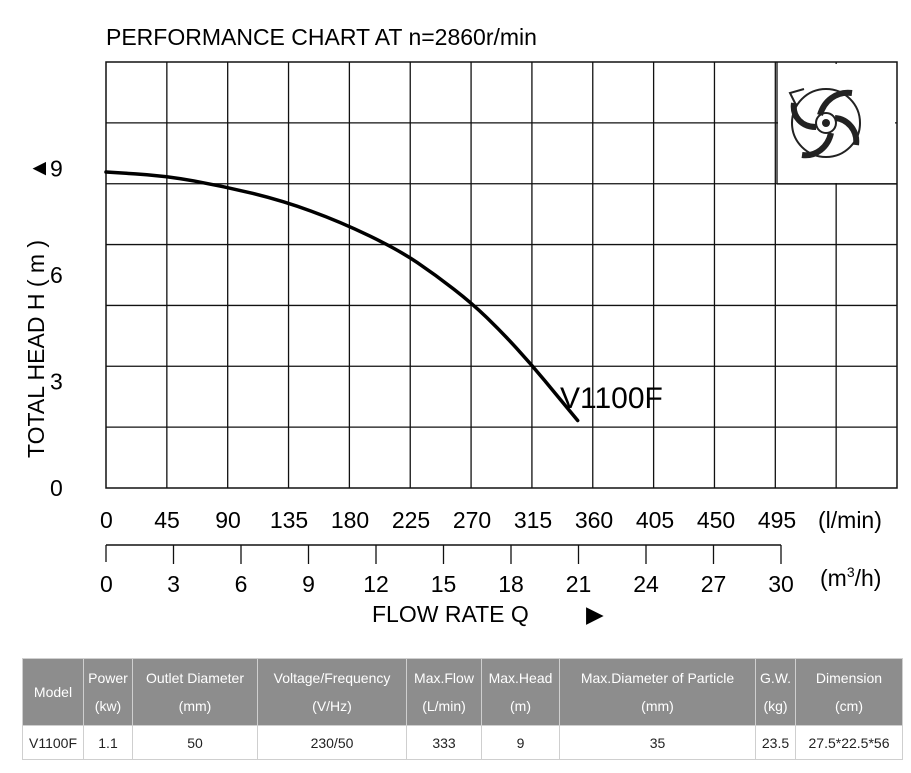  What do you see at coordinates (195, 742) in the screenshot?
I see `table-cell: 50` at bounding box center [195, 742].